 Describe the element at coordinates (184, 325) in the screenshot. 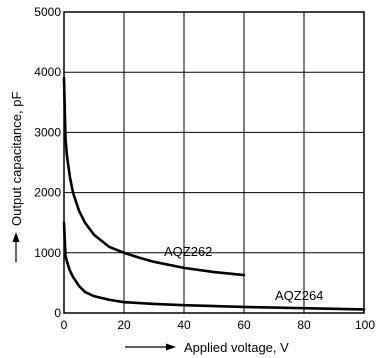

I see `x-tick-label: 40` at that location.